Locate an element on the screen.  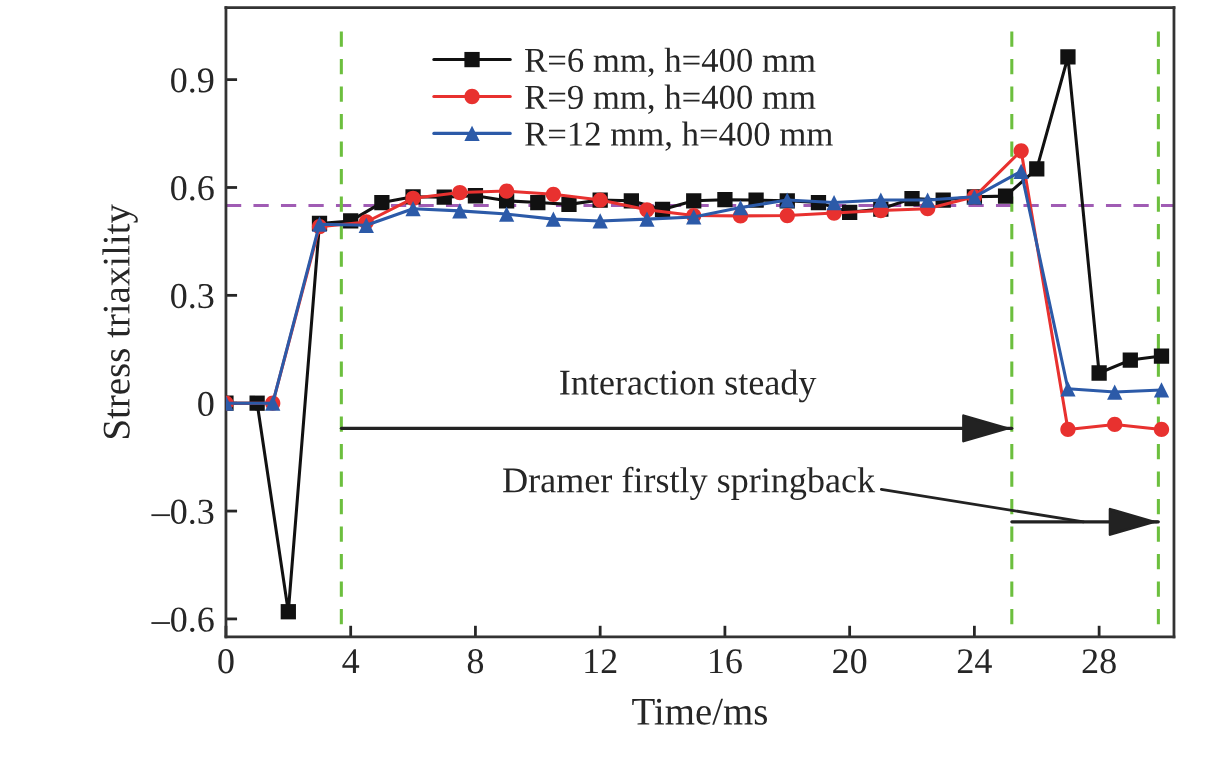
legend-label: R=12 mm, h=400 mm is located at coordinates (679, 136).